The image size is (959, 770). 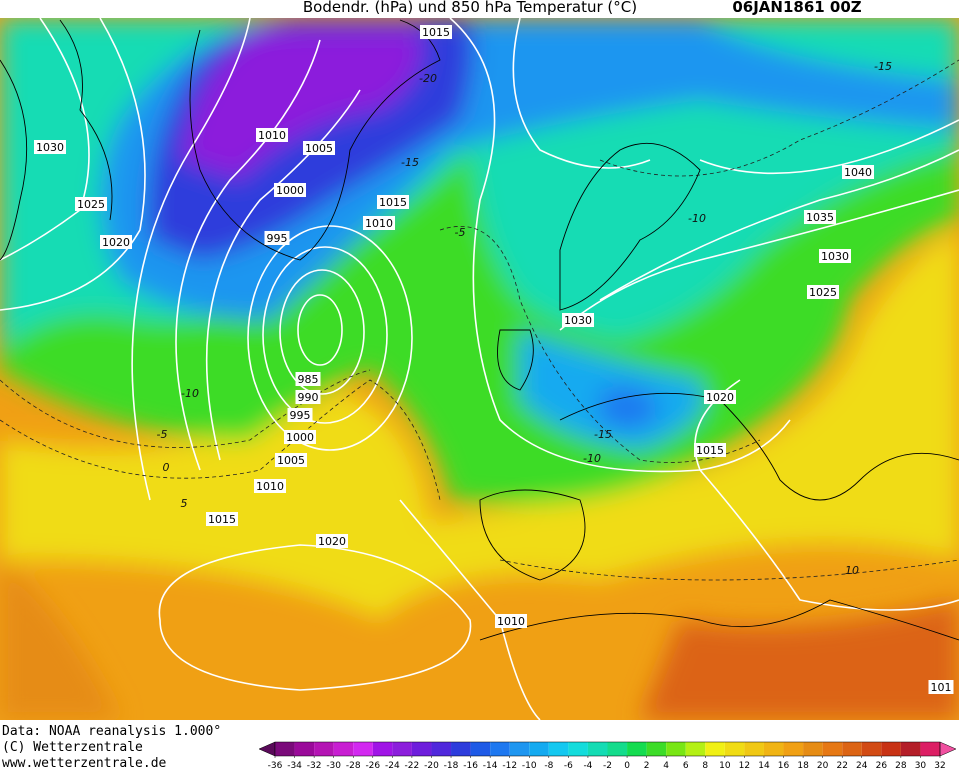 I want to click on colorbar-tick-label: -8, so click(x=548, y=765).